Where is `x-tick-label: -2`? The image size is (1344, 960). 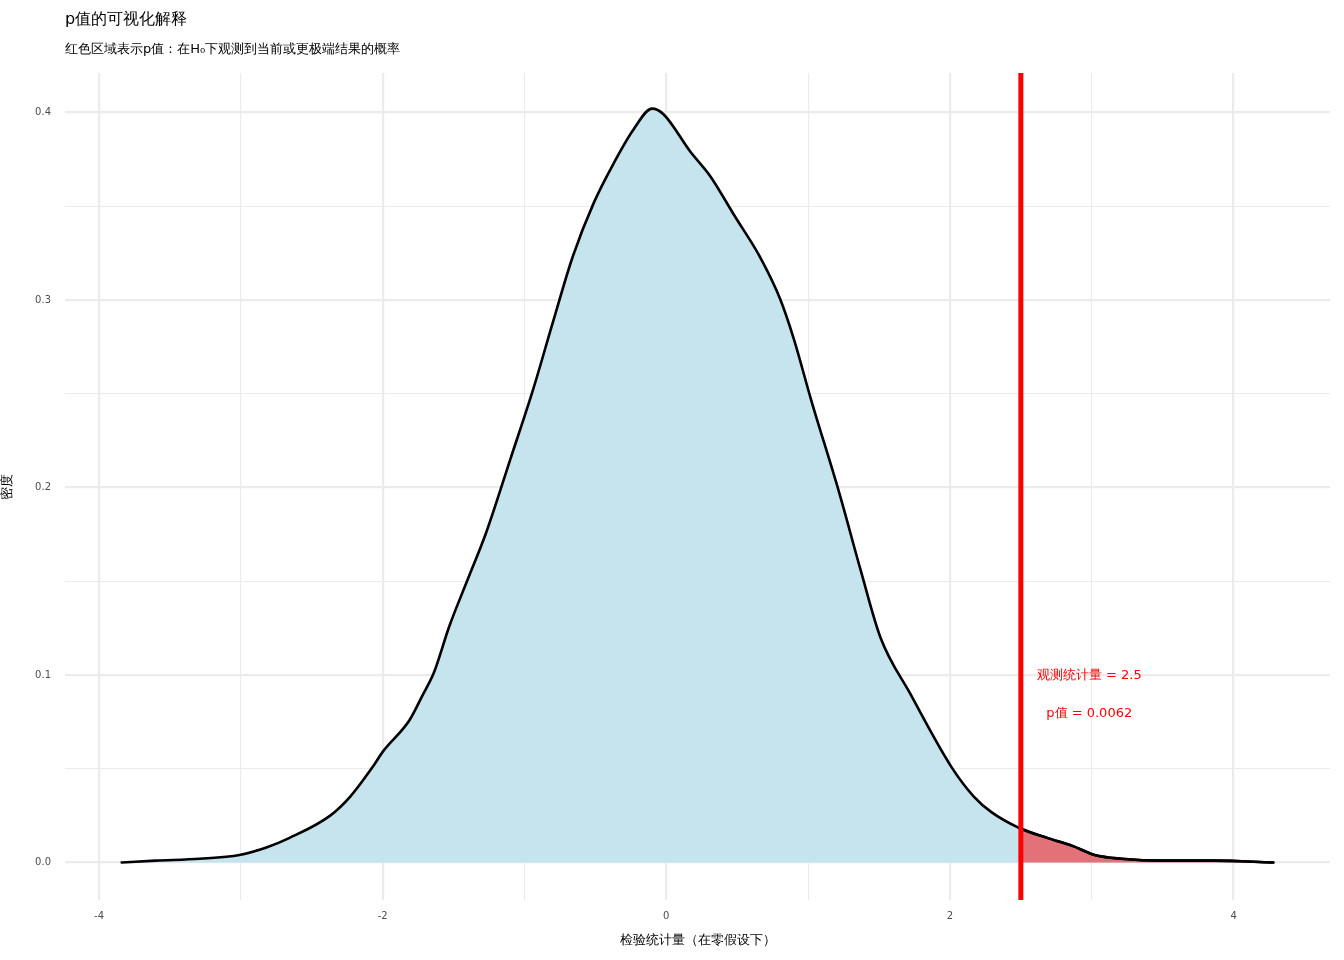
x-tick-label: -2 is located at coordinates (382, 915).